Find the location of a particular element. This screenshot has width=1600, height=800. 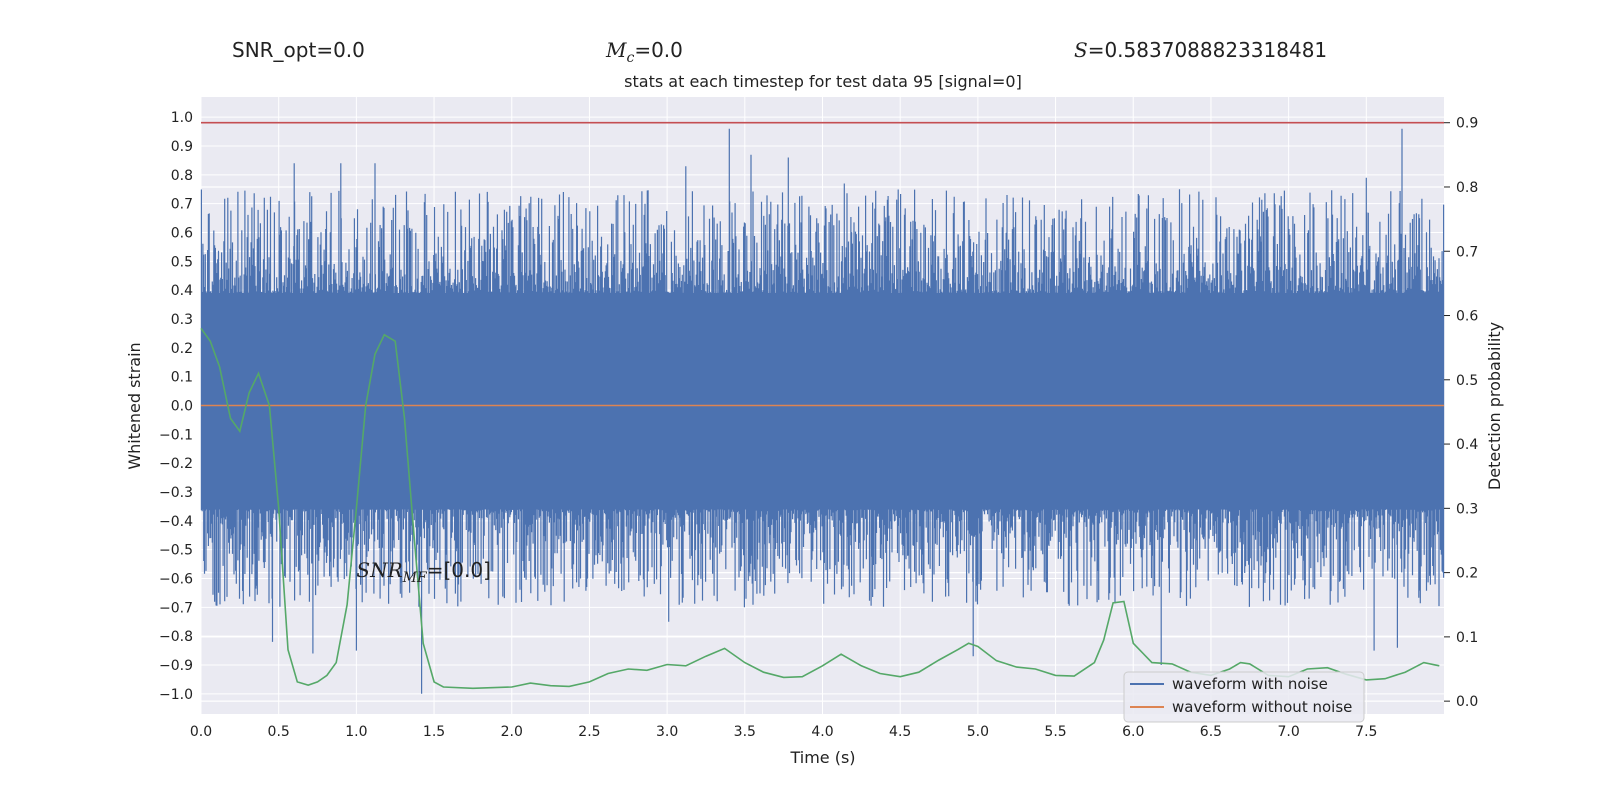

y-right-tick-label: 0.9 is located at coordinates (1467, 124).